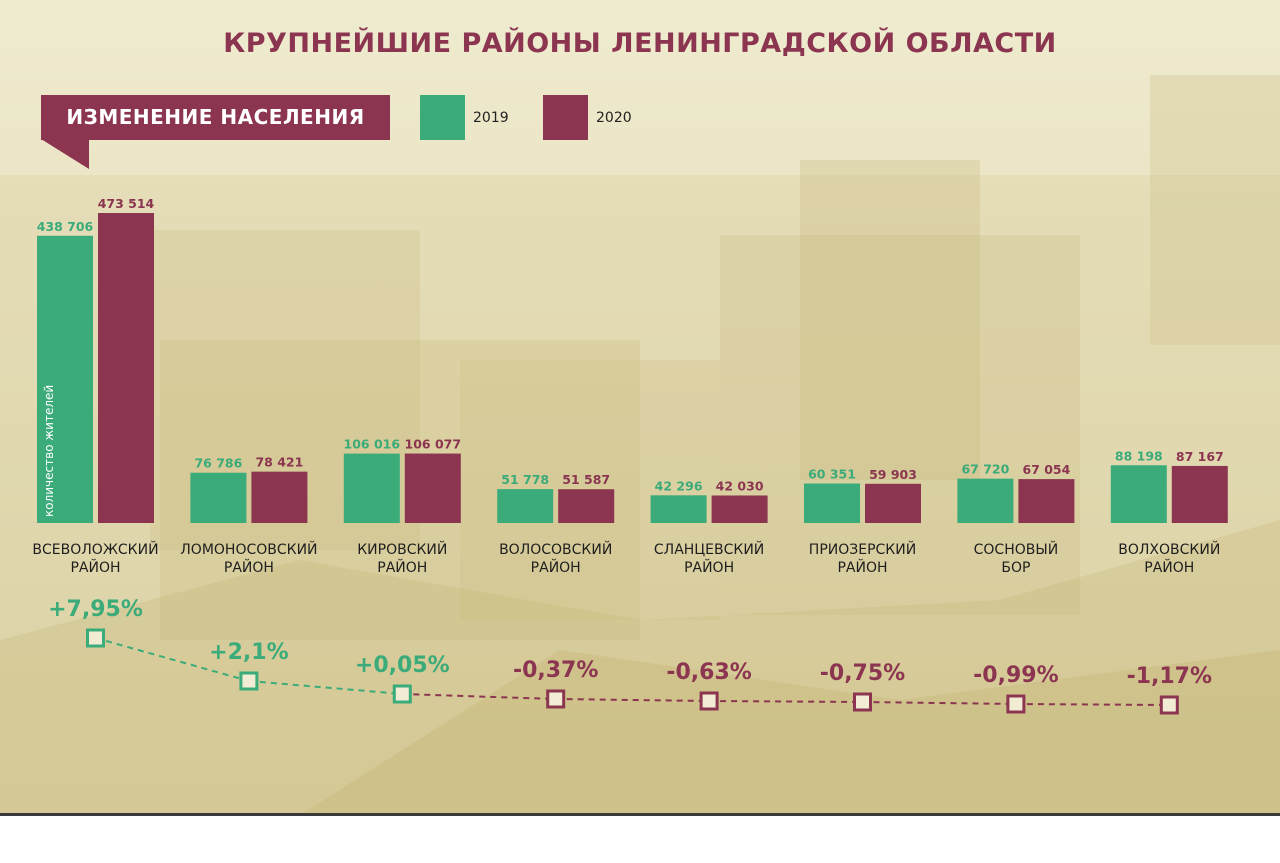 This screenshot has height=863, width=1280. Describe the element at coordinates (565, 117) in the screenshot. I see `legend-swatch-2020` at that location.